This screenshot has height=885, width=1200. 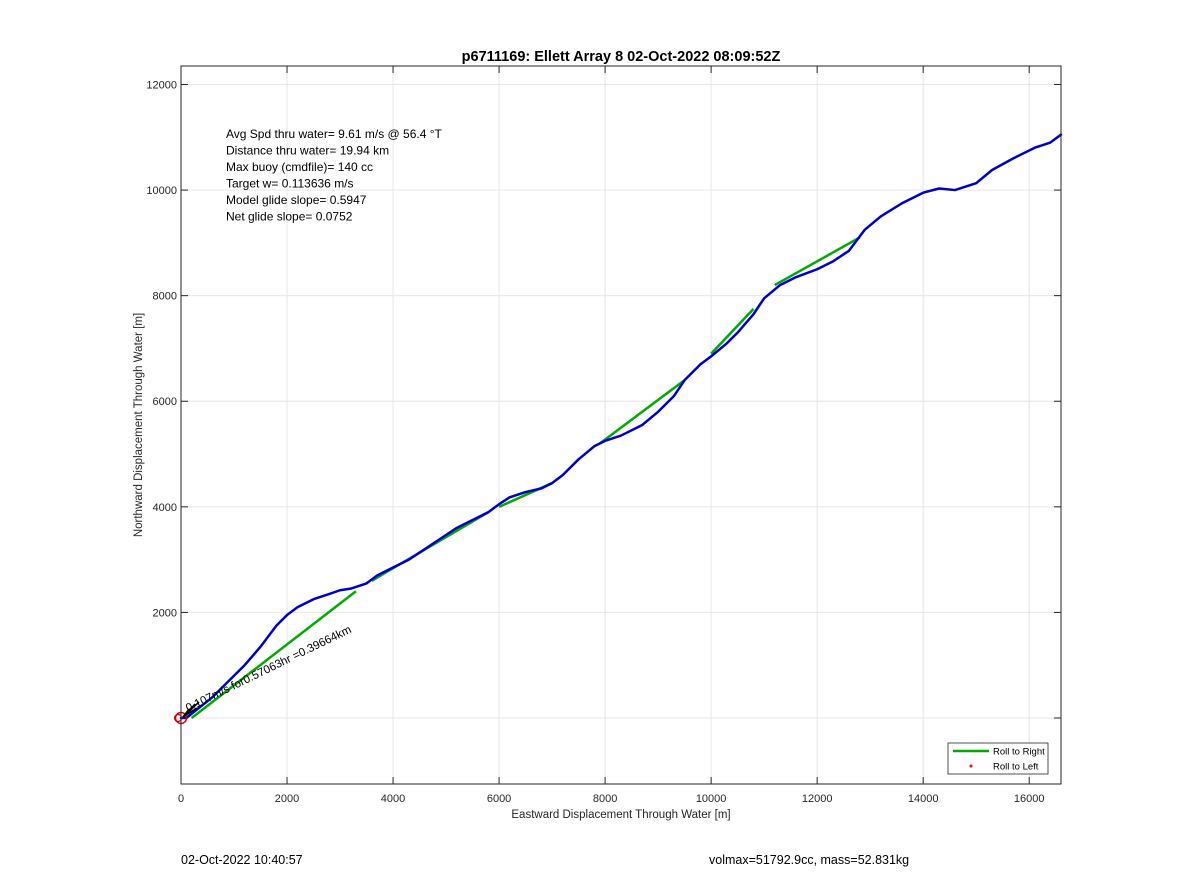 I want to click on x-tick-label: 6000, so click(x=499, y=799).